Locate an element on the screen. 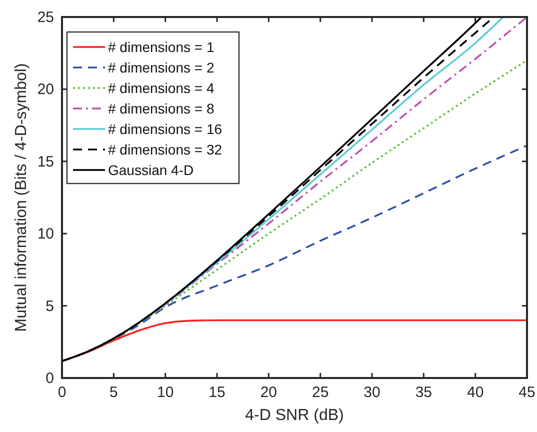 The height and width of the screenshot is (432, 537). y-axis-title: Mutual information (Bits / 4-D-symbol) is located at coordinates (21, 197).